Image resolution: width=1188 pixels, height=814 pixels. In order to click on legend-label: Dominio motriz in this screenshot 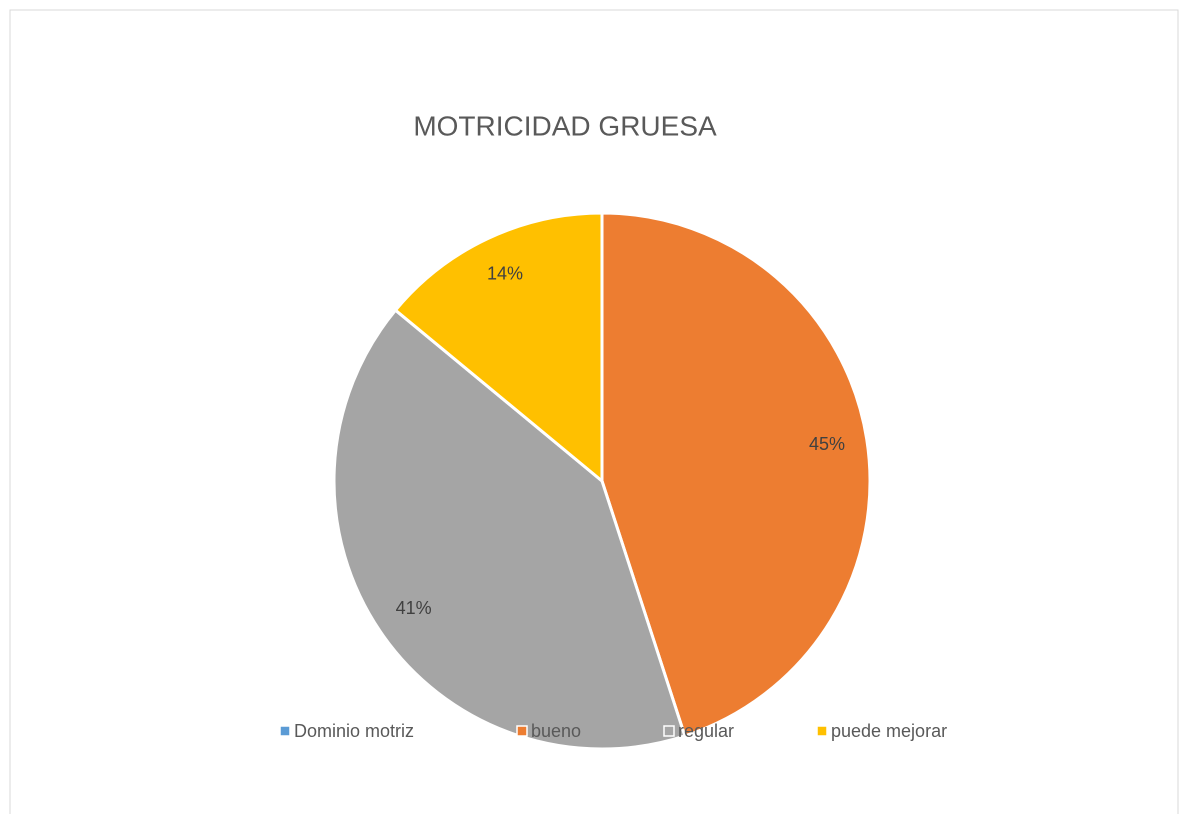, I will do `click(354, 731)`.